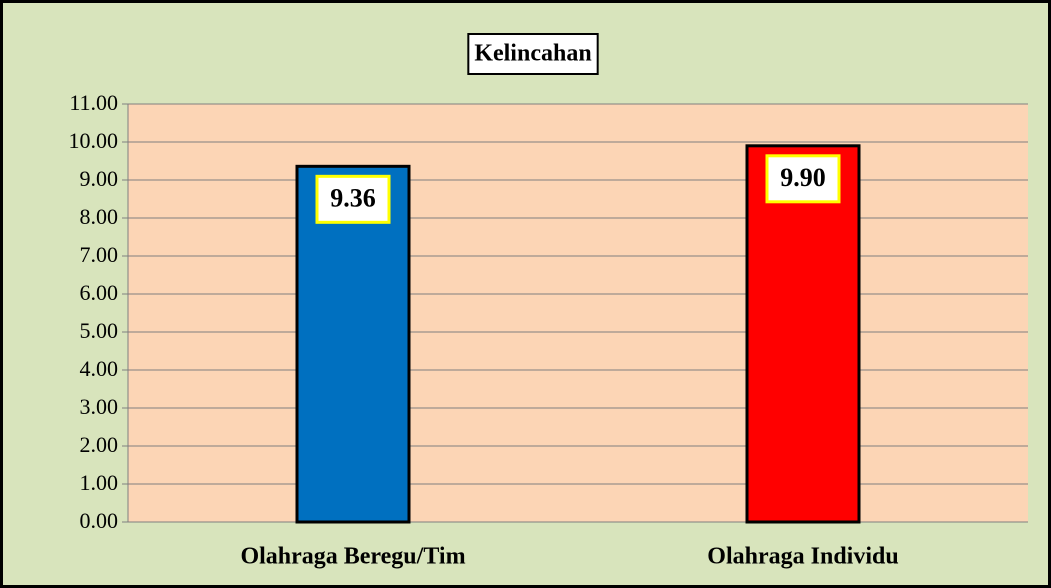 This screenshot has width=1051, height=588. I want to click on x-tick-label: Olahraga Beregu/Tim, so click(352, 557).